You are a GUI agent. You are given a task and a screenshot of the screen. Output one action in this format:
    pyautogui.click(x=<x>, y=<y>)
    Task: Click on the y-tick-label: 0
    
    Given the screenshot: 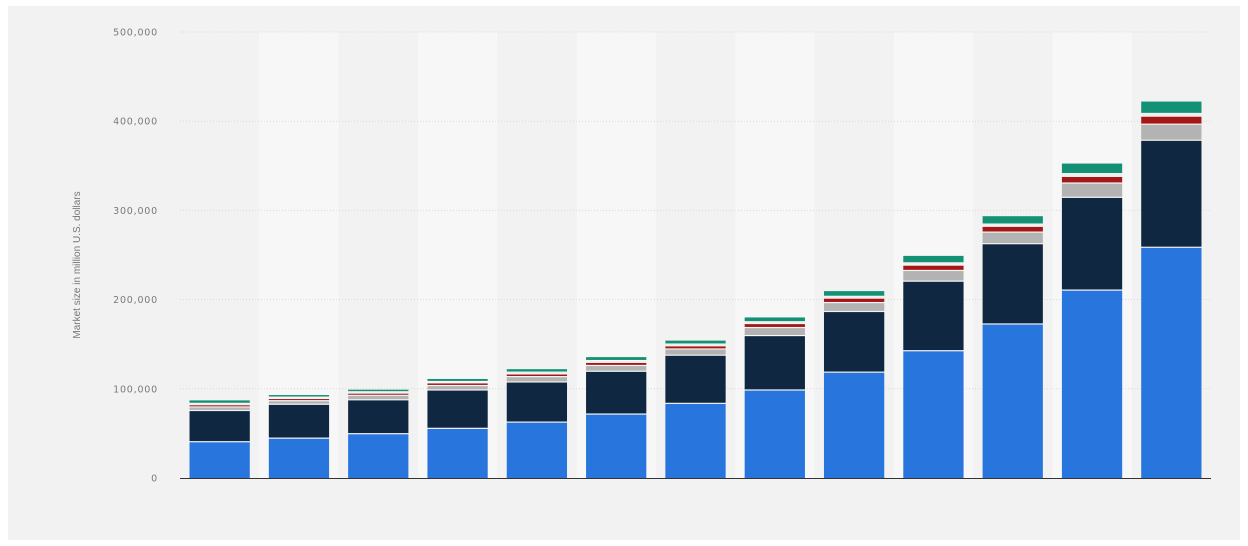 What is the action you would take?
    pyautogui.click(x=154, y=479)
    